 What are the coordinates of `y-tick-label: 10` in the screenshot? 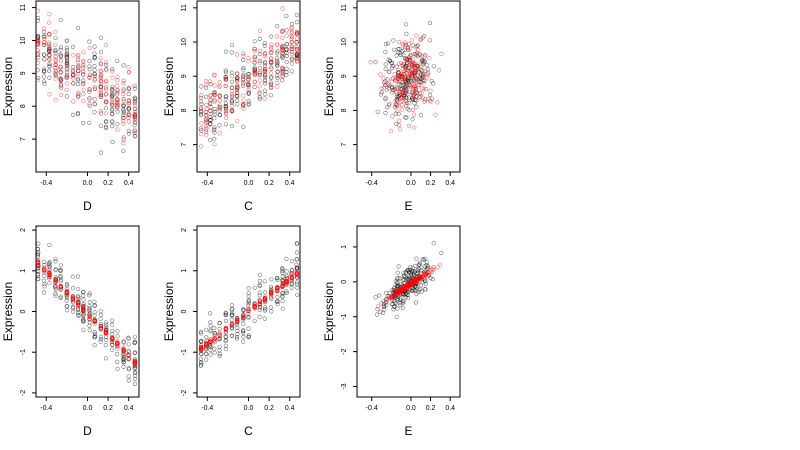 It's located at (184, 42).